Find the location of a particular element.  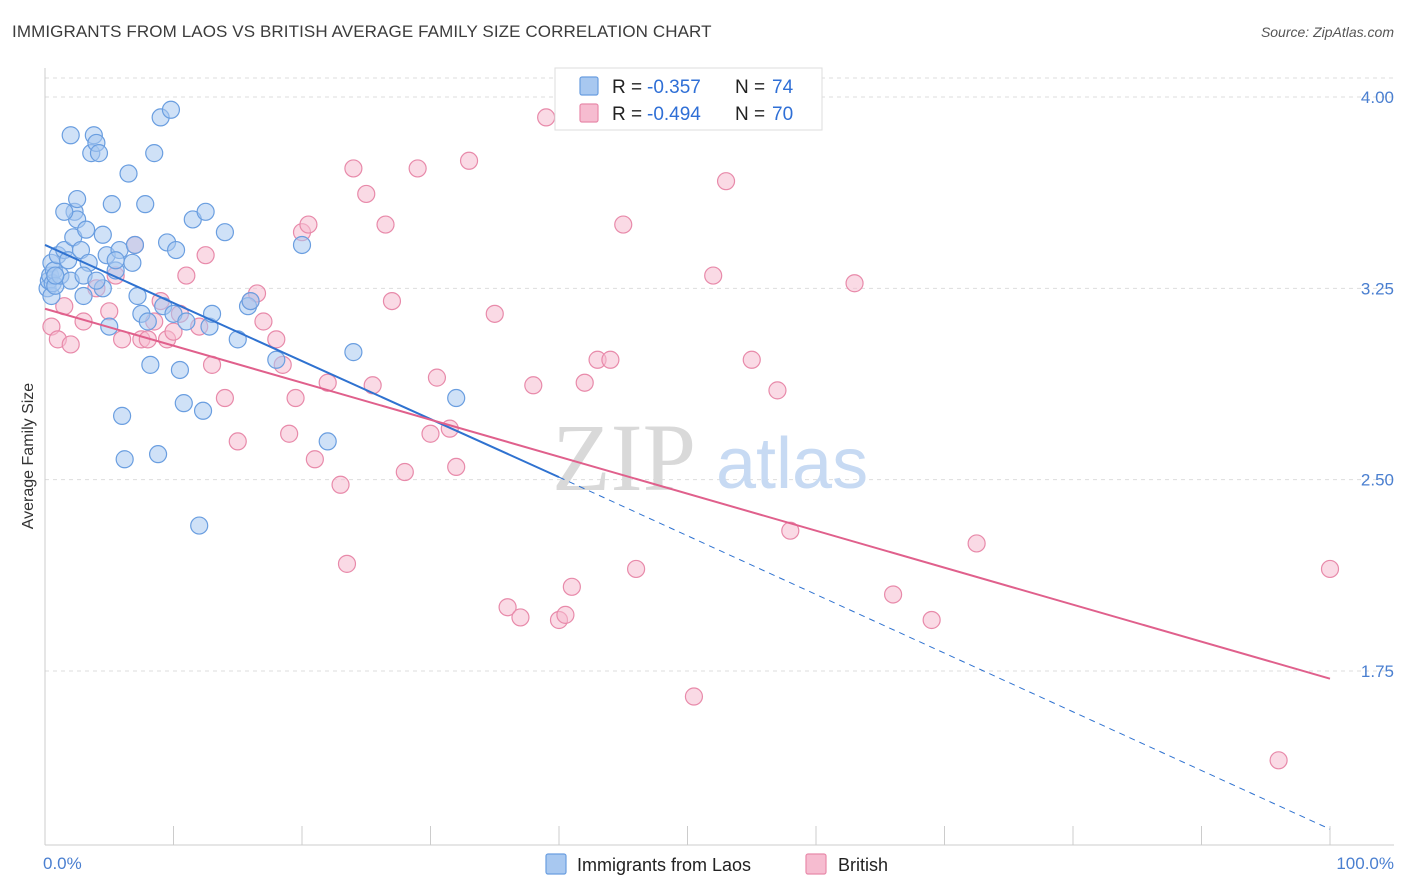

watermark: ZIP atlas is located at coordinates (710, 457).